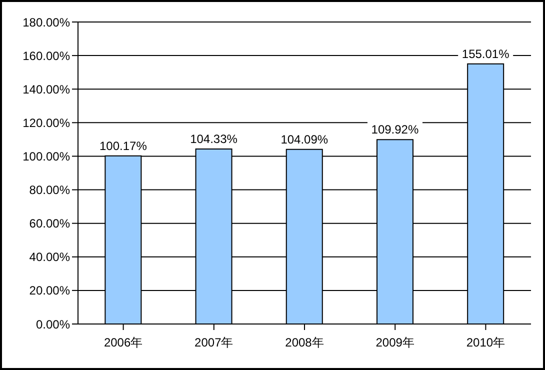 The height and width of the screenshot is (370, 545). I want to click on data-label: 155.01%, so click(486, 53).